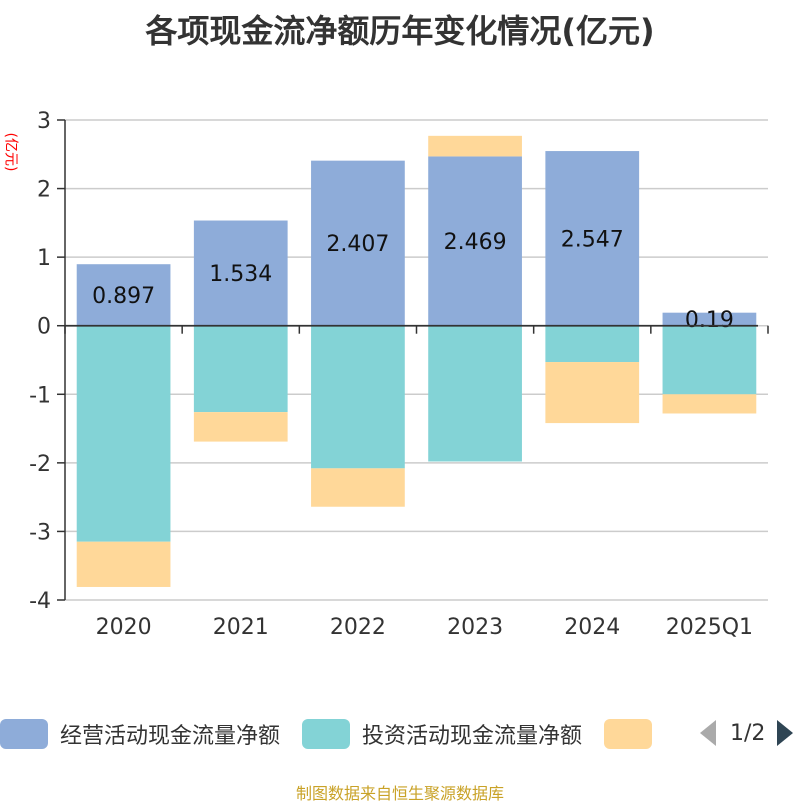 The image size is (800, 804). Describe the element at coordinates (241, 627) in the screenshot. I see `x-tick-label: 2021` at that location.